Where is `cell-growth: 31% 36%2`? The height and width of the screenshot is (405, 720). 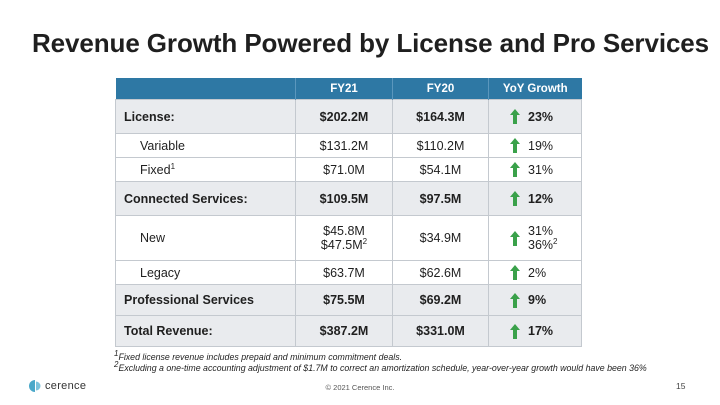
cell-growth: 31% 36%2 is located at coordinates (535, 238).